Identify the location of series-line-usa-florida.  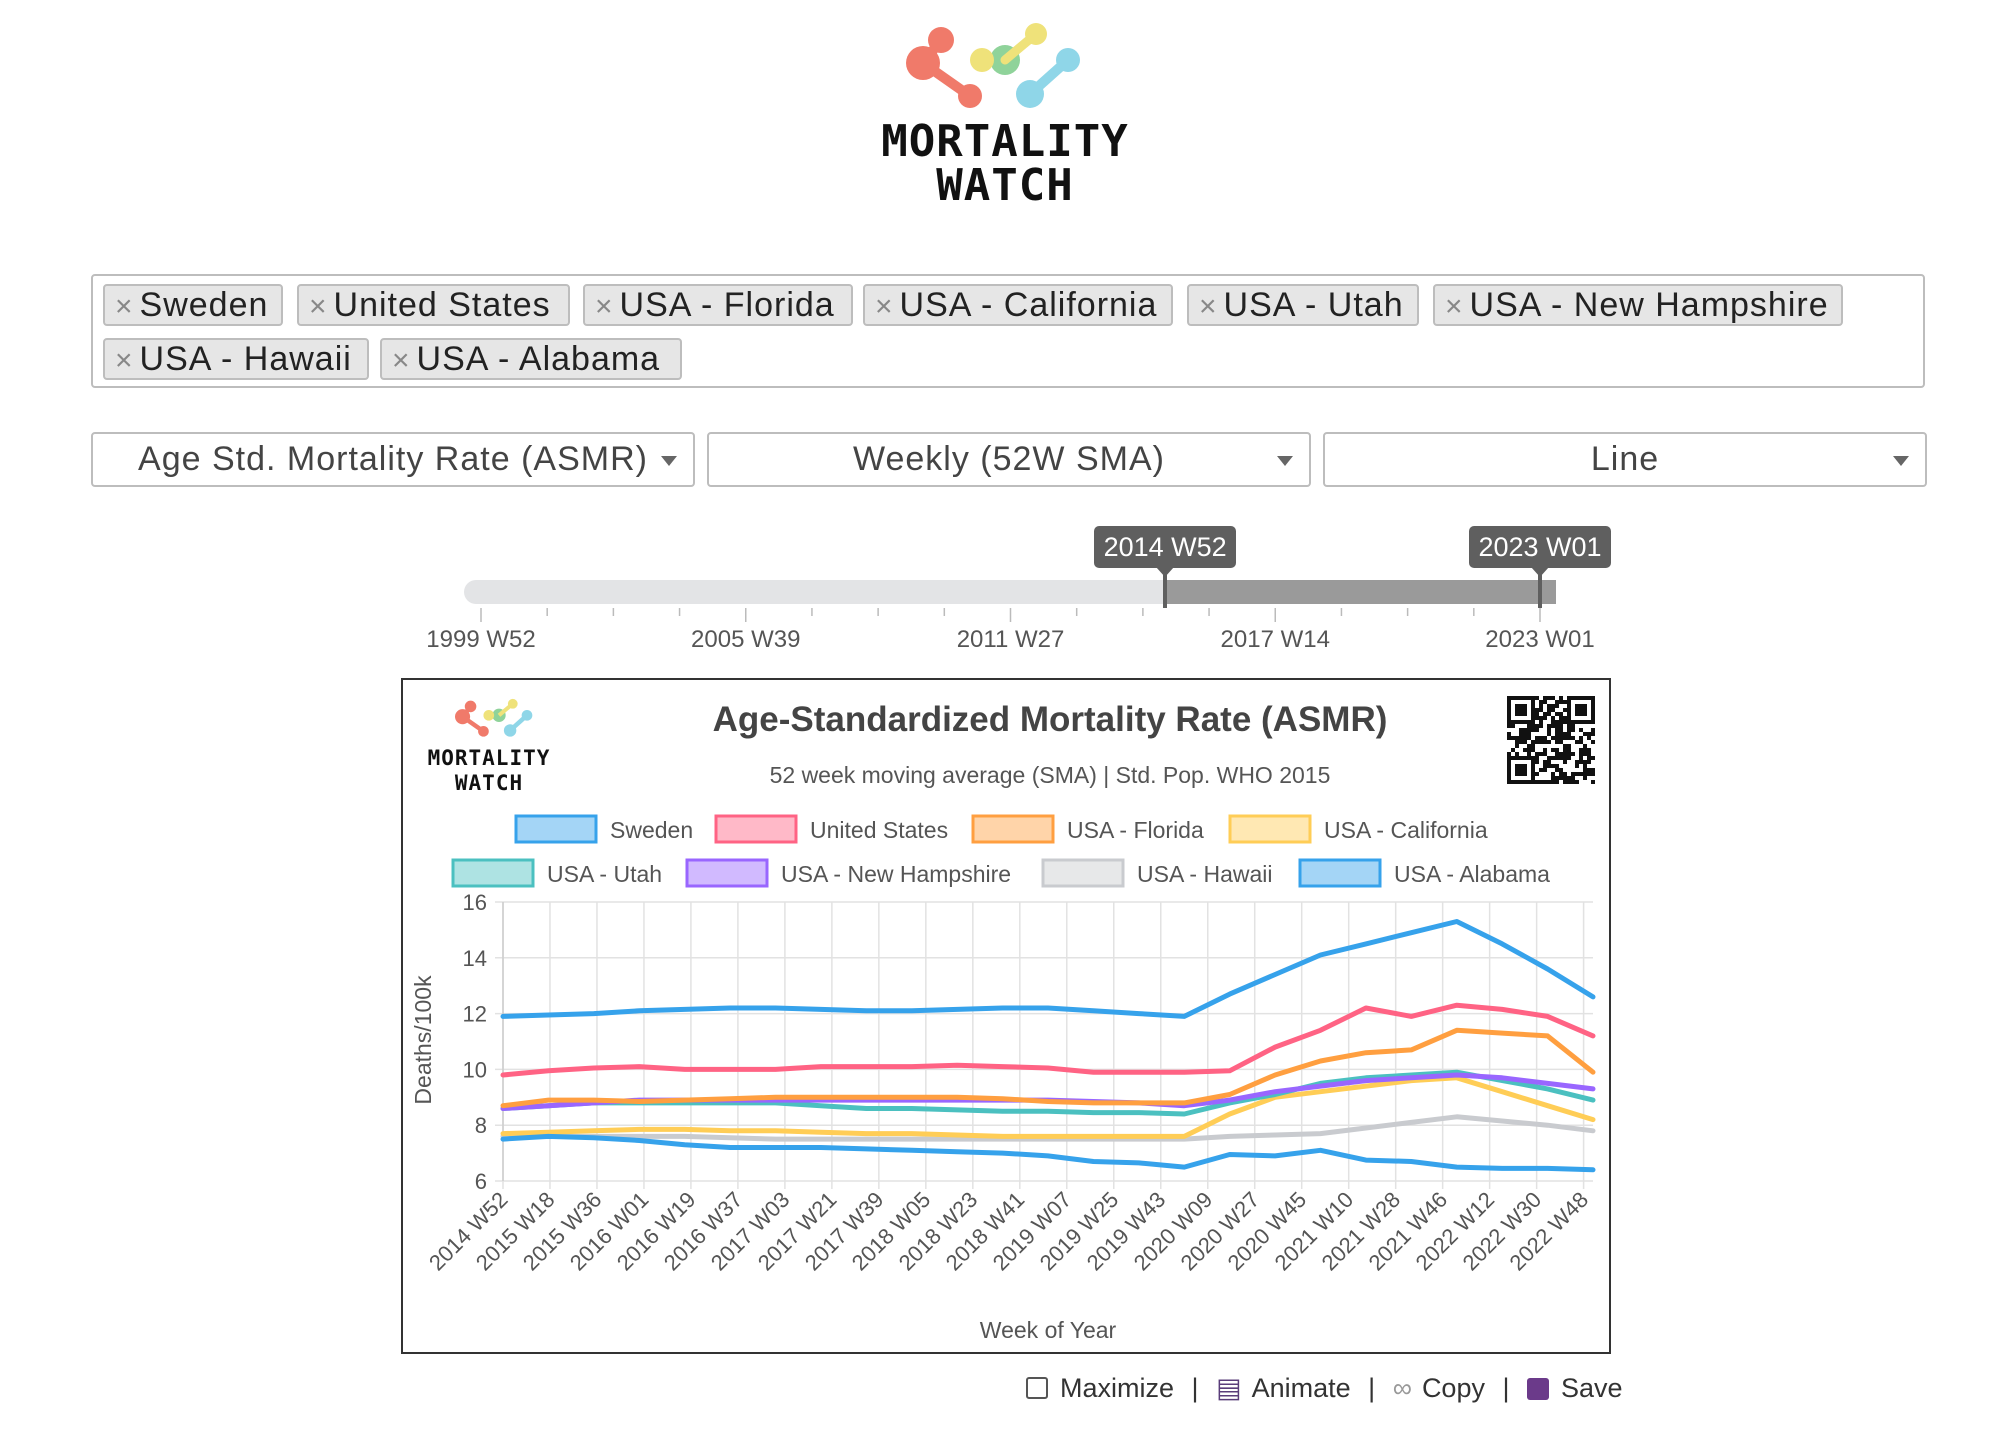
(1048, 1068).